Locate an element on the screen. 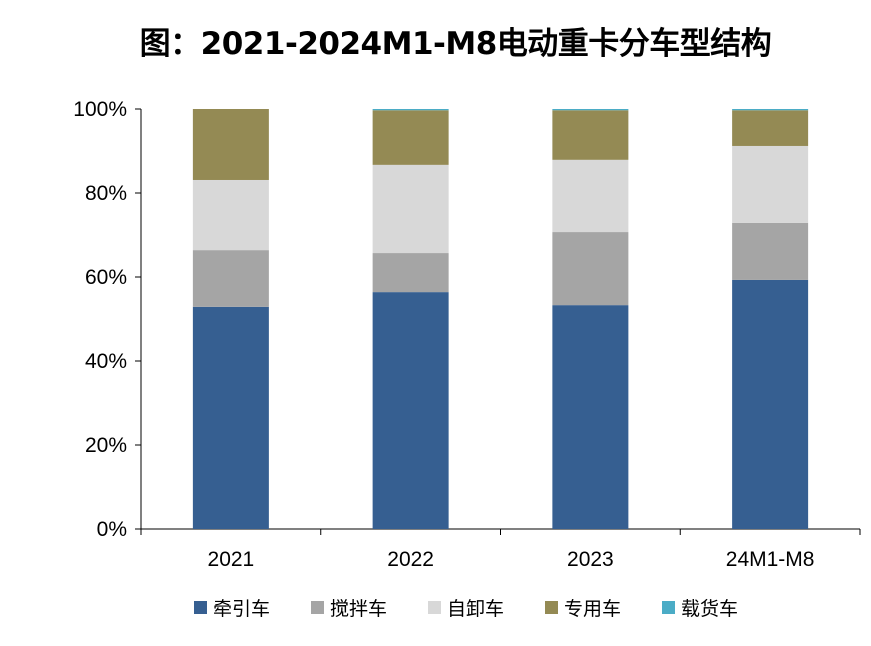 This screenshot has width=871, height=646. x-tick-label: 2021 is located at coordinates (231, 559).